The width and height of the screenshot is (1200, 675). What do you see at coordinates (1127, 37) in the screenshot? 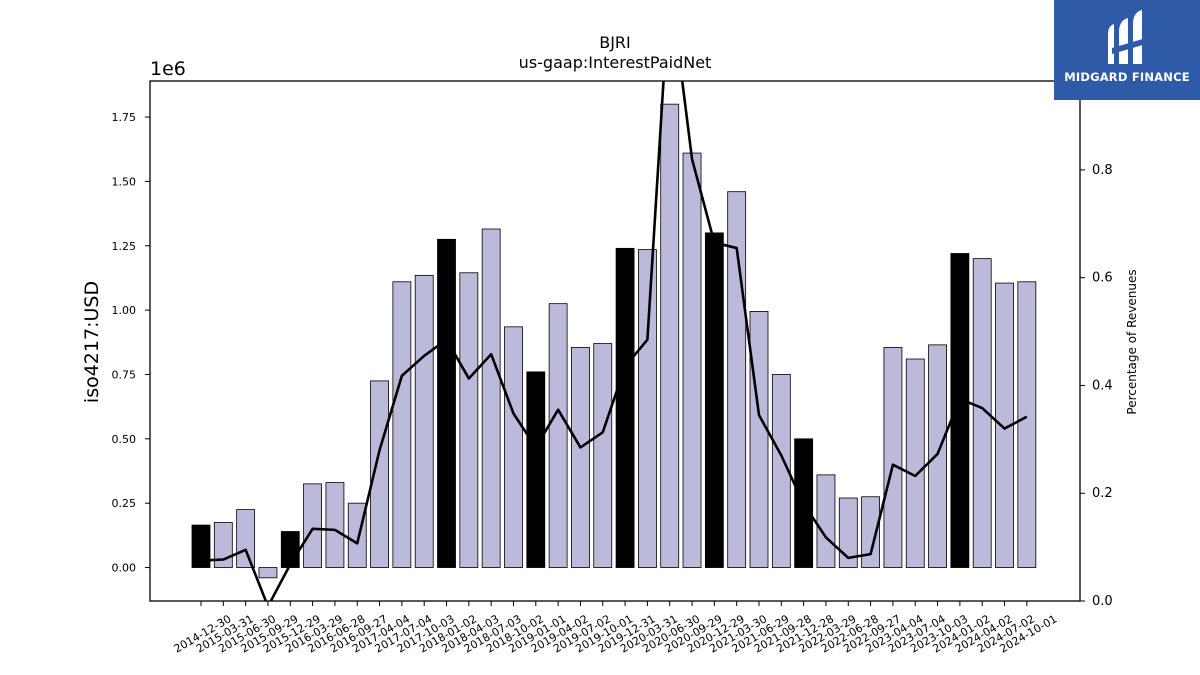
I see `brand-mark-icon` at bounding box center [1127, 37].